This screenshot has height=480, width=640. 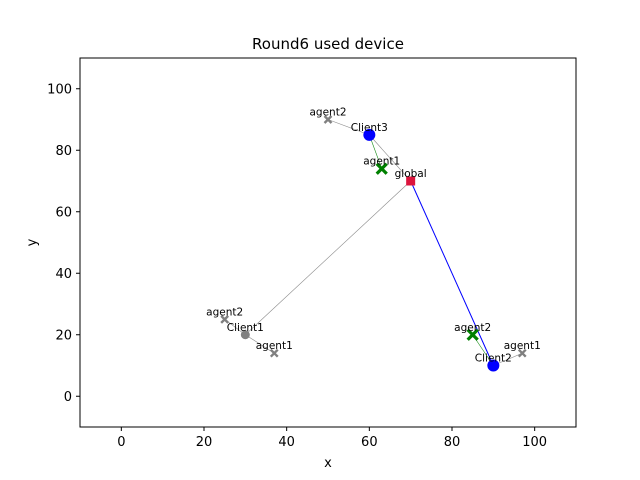 I want to click on point-label: Client3, so click(x=369, y=128).